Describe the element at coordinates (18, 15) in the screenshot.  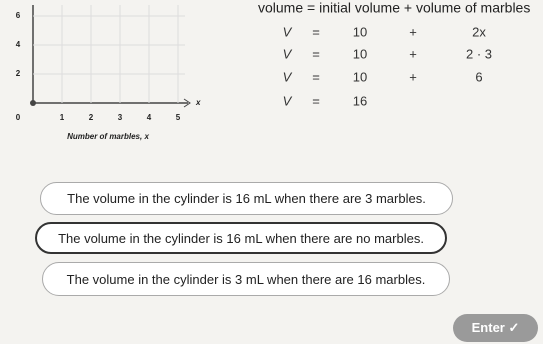
I see `y-tick-label: 6` at that location.